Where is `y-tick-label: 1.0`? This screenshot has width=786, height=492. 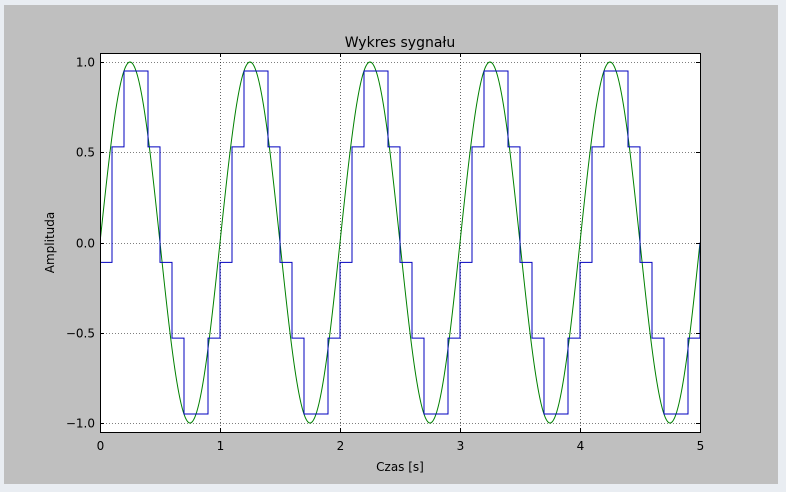
y-tick-label: 1.0 is located at coordinates (85, 63).